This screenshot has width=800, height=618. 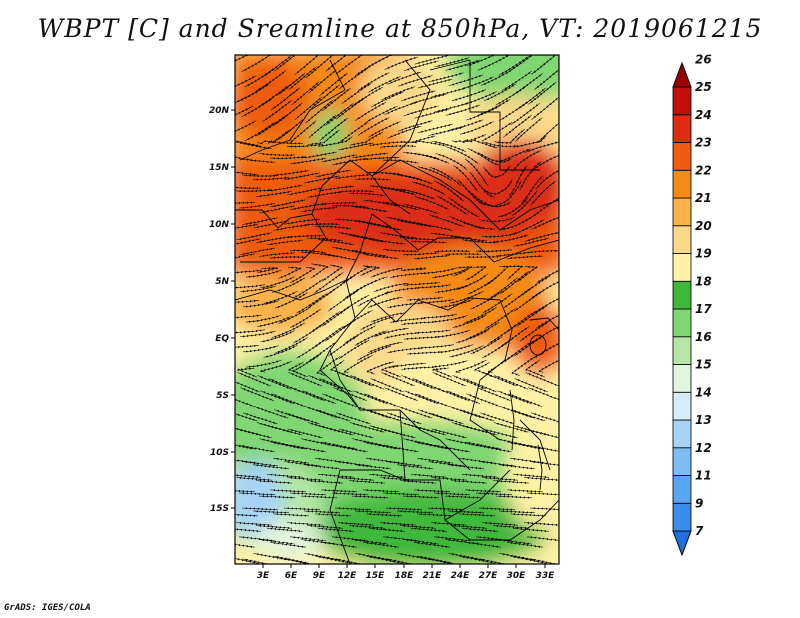 I want to click on colorbar-label: 20, so click(x=703, y=226).